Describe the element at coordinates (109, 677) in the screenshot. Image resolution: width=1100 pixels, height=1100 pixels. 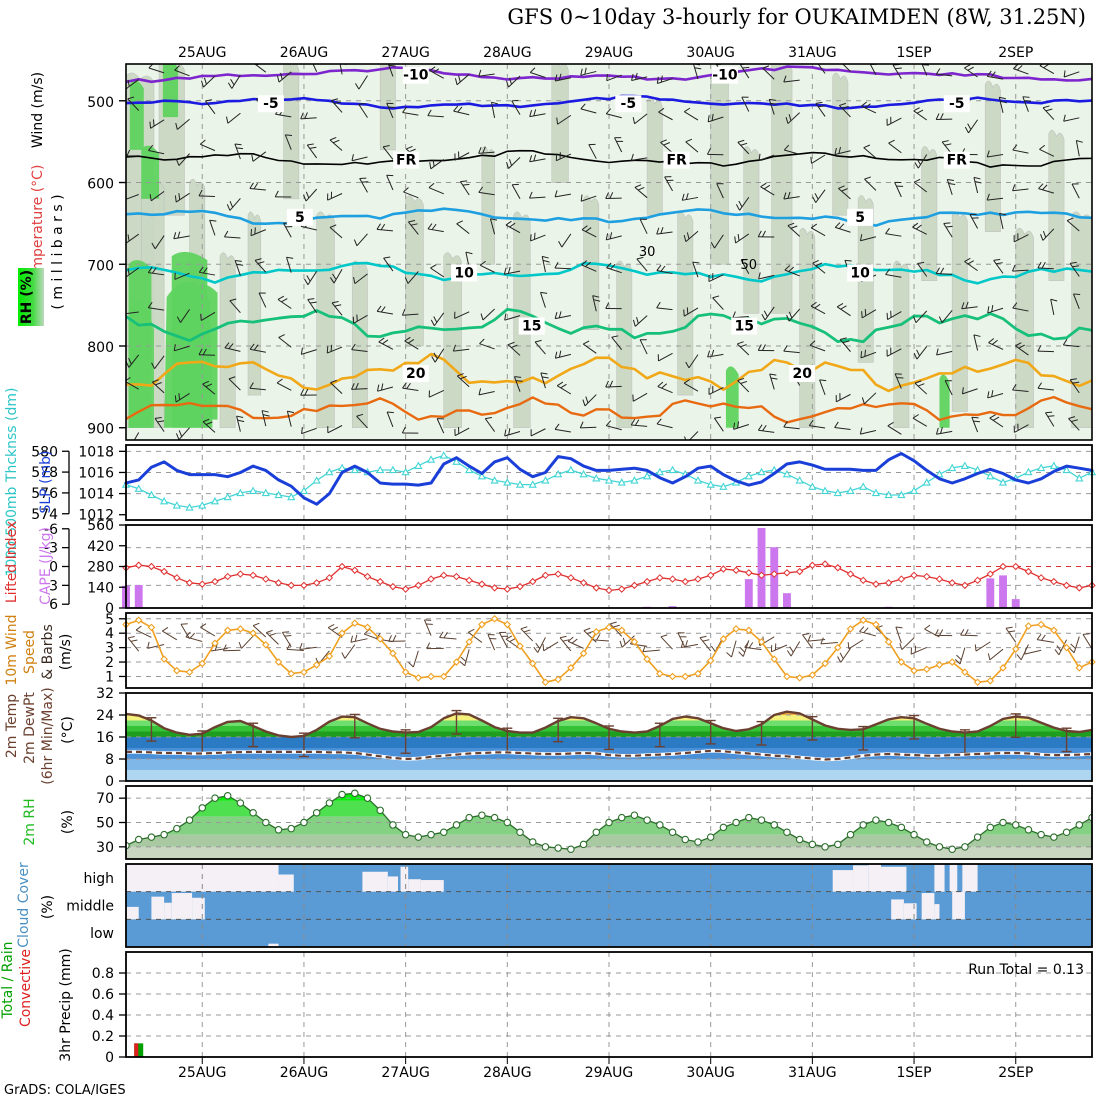
I see `y-tick-wind: 1` at that location.